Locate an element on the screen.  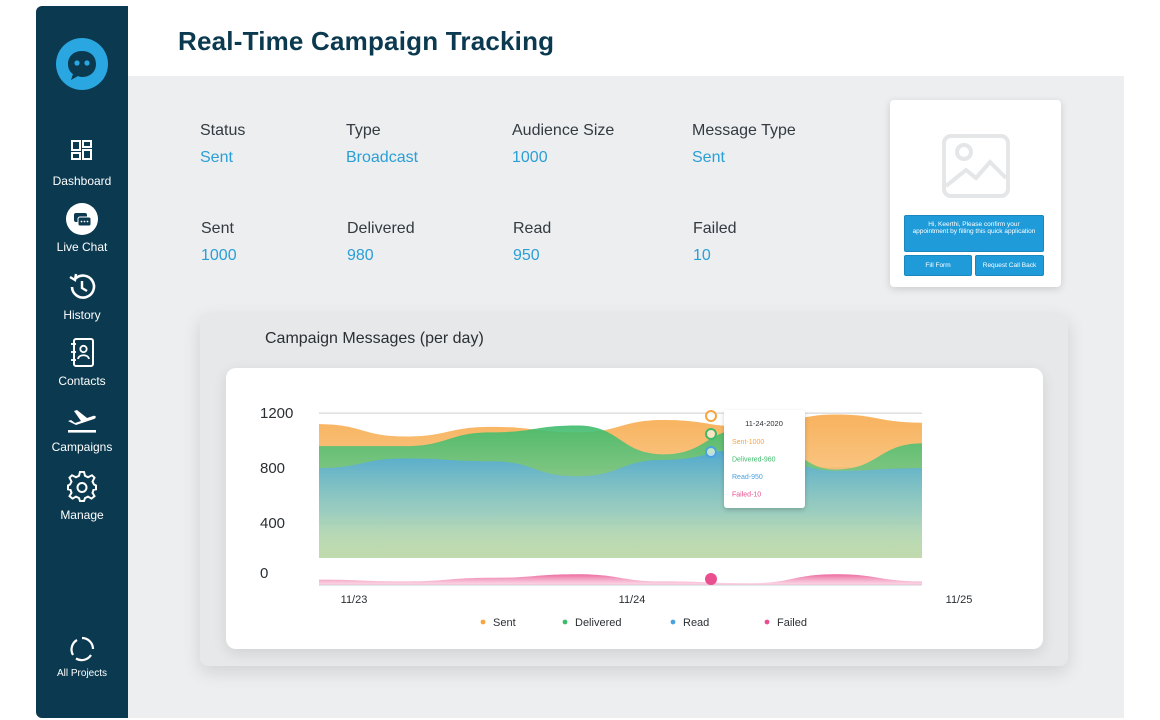
chart-title: Campaign Messages (per day) is located at coordinates (374, 338).